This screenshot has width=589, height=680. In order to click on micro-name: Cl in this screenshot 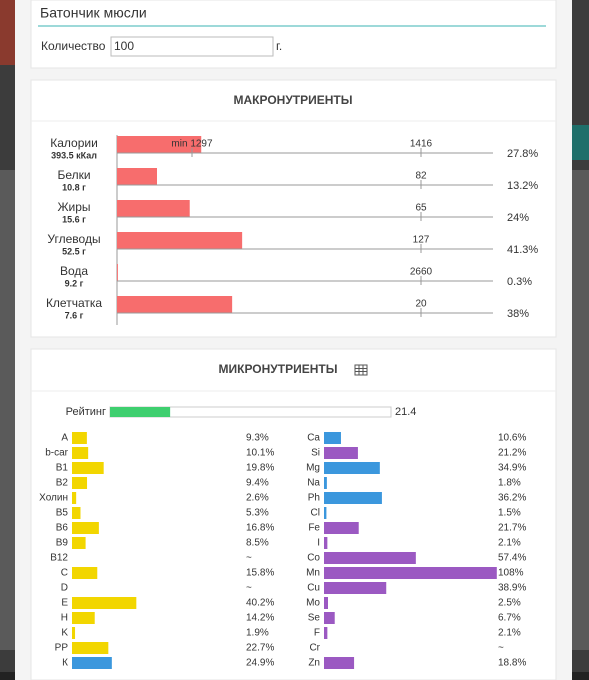, I will do `click(315, 513)`.